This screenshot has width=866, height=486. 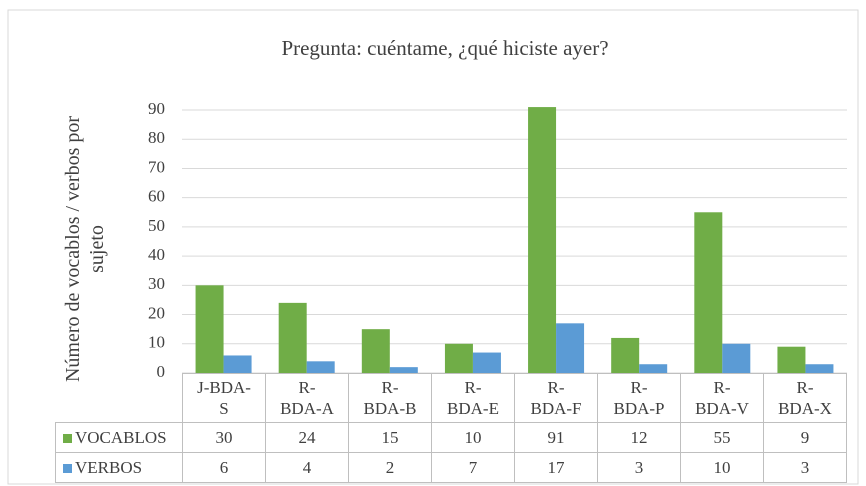 I want to click on x-tick-label: R-BDA-B, so click(x=390, y=398).